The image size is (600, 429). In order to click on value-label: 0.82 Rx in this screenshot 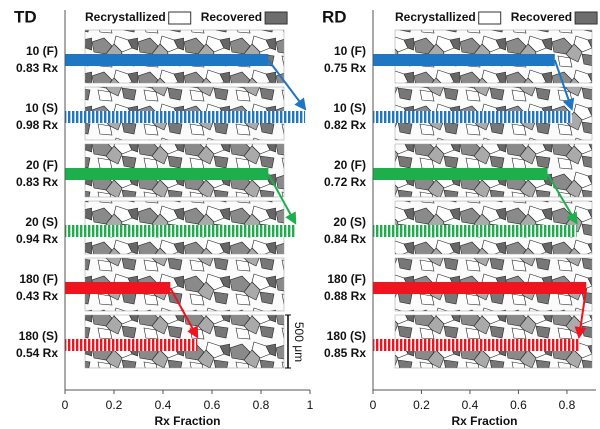, I will do `click(345, 125)`.